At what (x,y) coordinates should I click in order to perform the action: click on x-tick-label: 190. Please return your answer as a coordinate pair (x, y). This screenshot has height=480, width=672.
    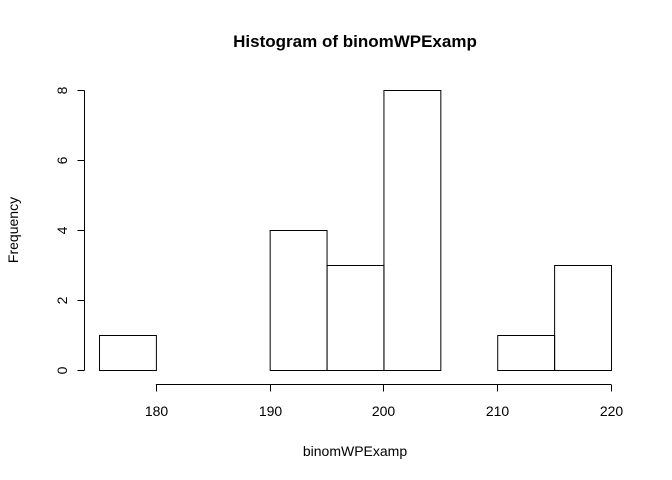
    Looking at the image, I should click on (271, 411).